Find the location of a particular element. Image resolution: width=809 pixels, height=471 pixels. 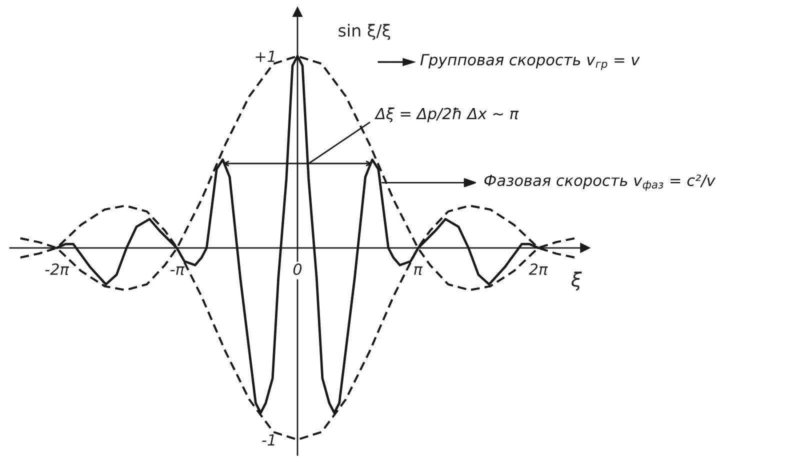

y-axis-title: sin ξ/ξ is located at coordinates (364, 32).